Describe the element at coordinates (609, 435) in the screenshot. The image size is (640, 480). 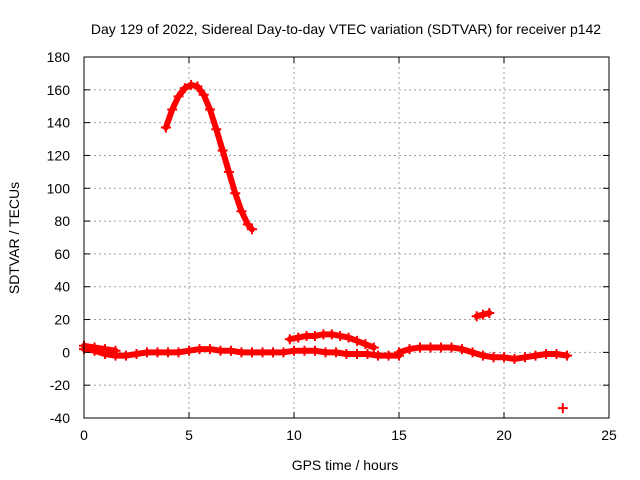
I see `x-tick-label: 25` at that location.